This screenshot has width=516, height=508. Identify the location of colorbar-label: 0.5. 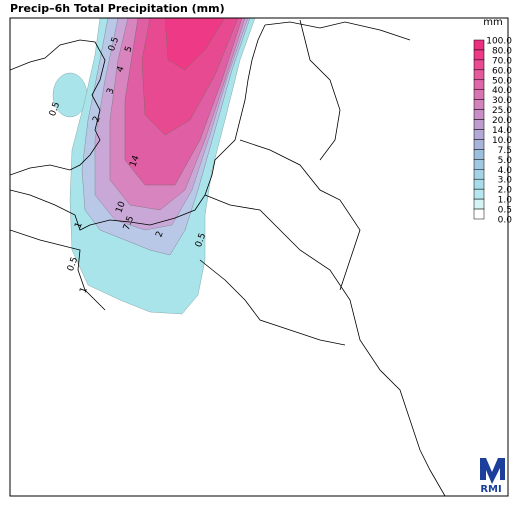
(505, 211).